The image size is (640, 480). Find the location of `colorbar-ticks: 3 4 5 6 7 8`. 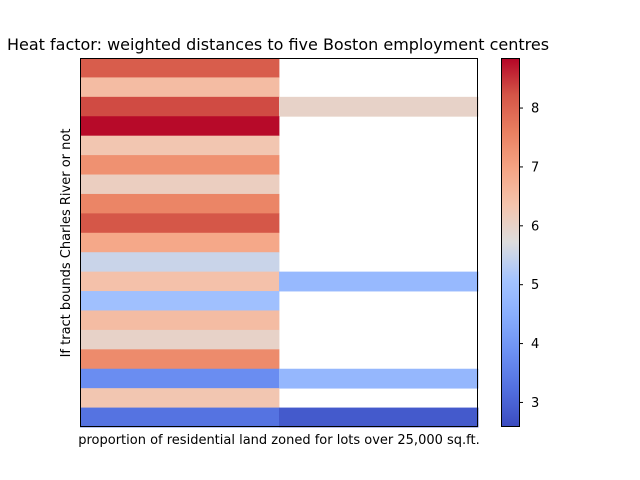

colorbar-ticks: 3 4 5 6 7 8 is located at coordinates (529, 256).